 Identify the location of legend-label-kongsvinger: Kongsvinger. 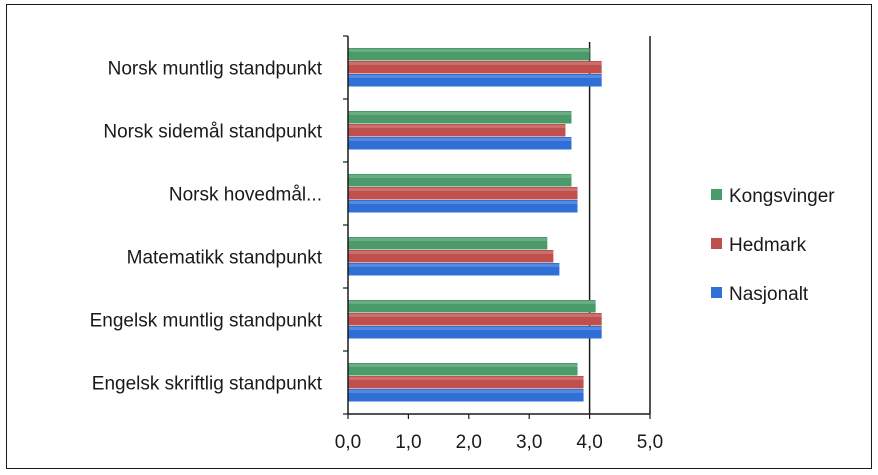
(782, 196).